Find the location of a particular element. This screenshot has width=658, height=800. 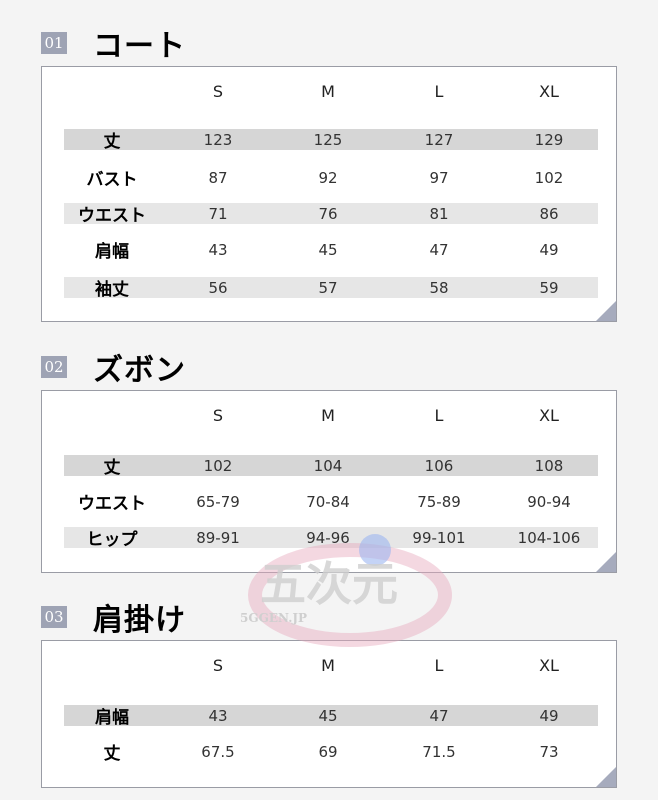

measure-value: 76 is located at coordinates (328, 213).